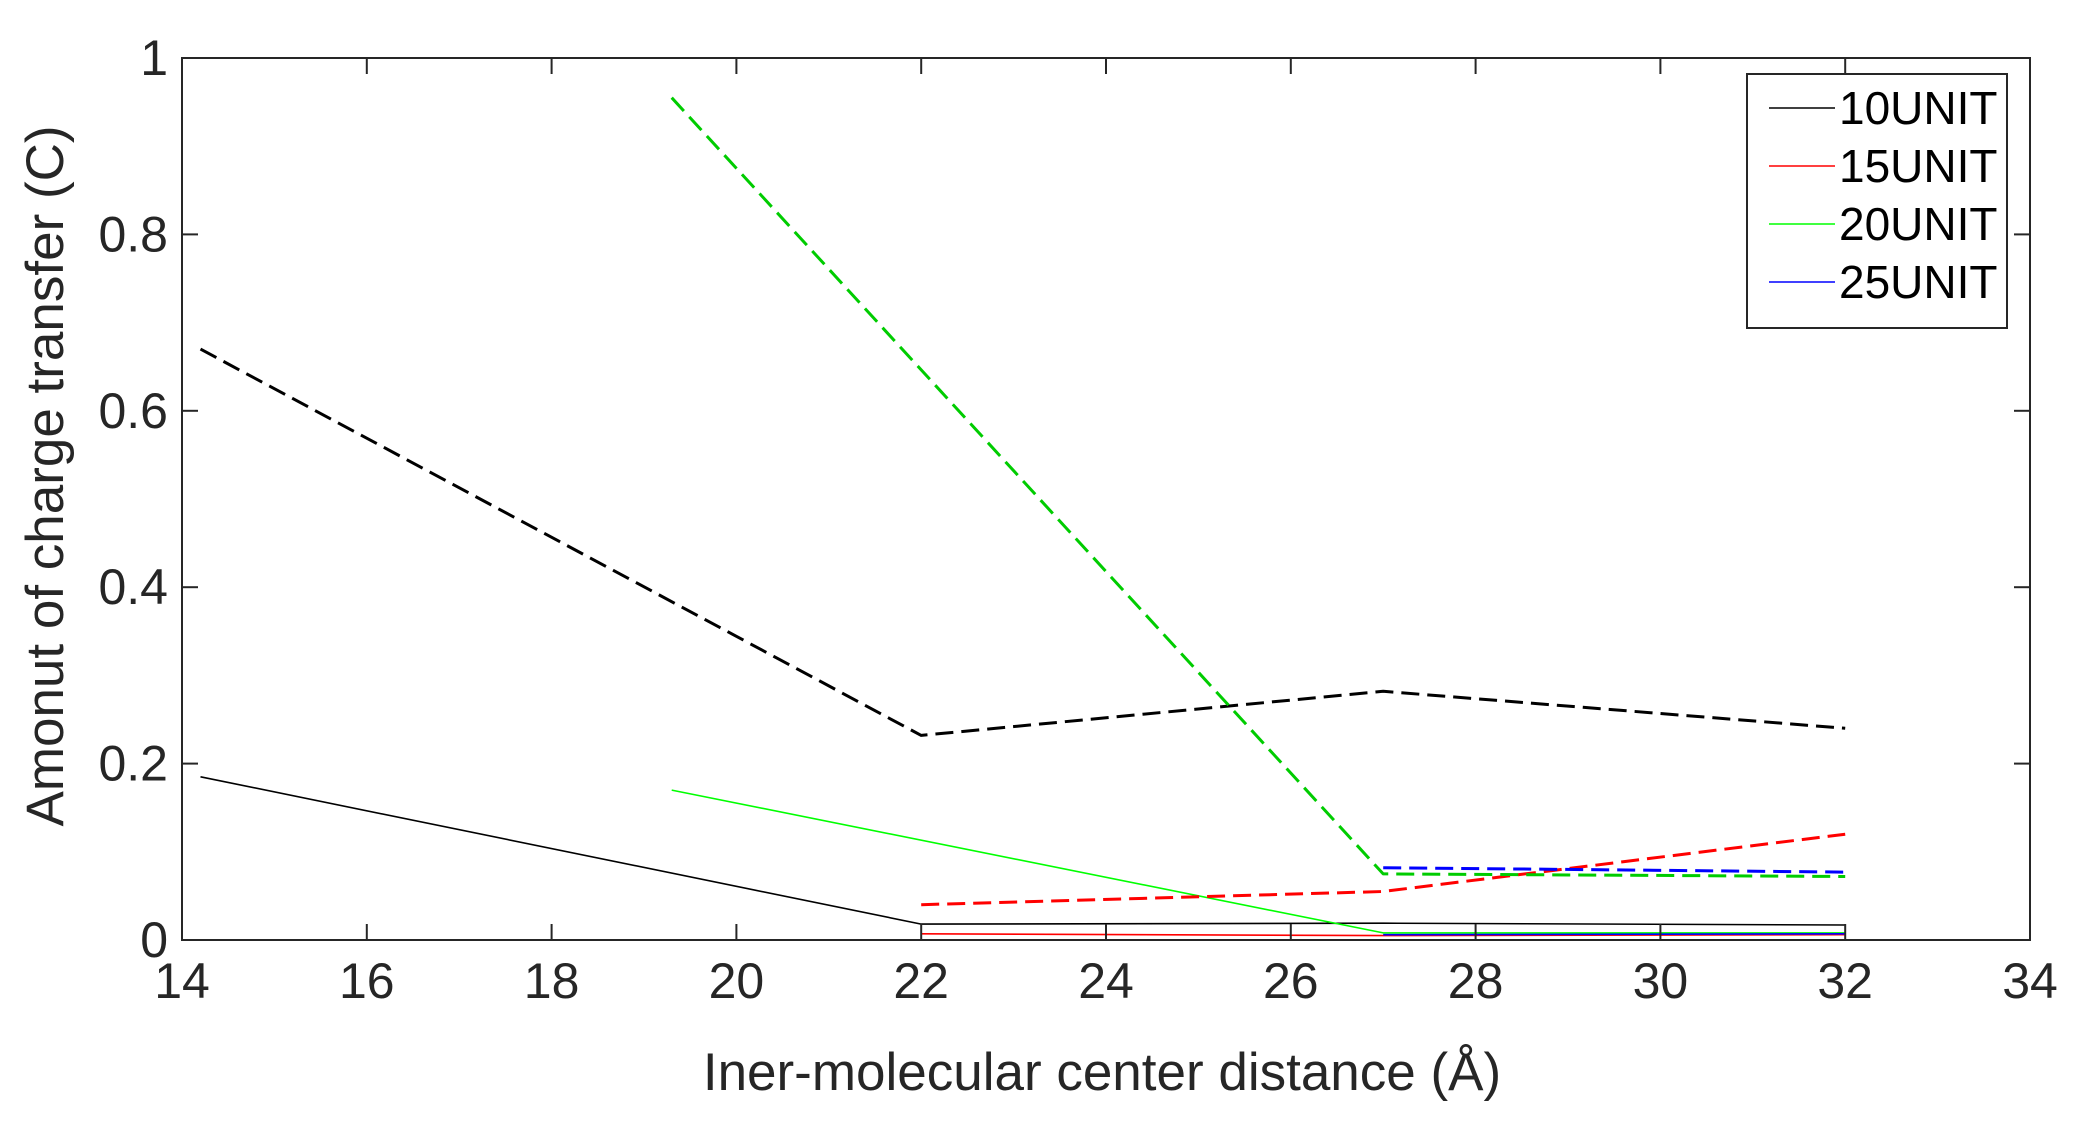 The image size is (2081, 1125). I want to click on legend: 10UNIT 15UNIT 20UNIT 25UNIT, so click(1877, 201).